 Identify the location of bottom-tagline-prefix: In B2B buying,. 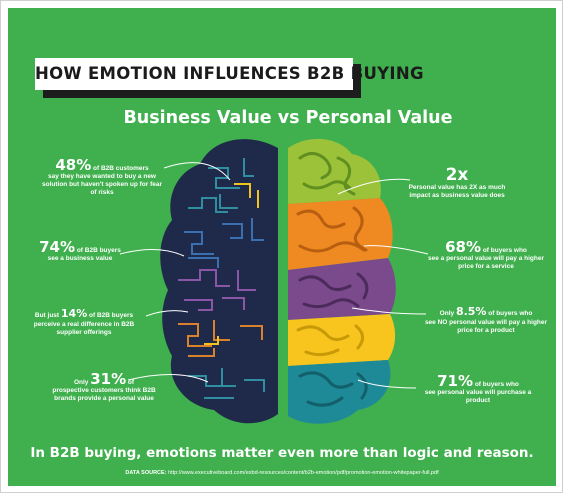
(86, 453).